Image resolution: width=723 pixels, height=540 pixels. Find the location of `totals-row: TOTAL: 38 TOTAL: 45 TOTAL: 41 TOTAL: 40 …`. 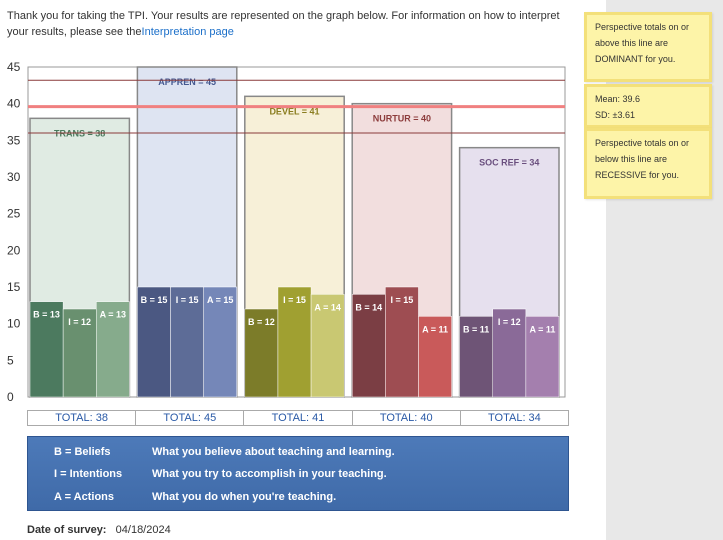

totals-row: TOTAL: 38 TOTAL: 45 TOTAL: 41 TOTAL: 40 … is located at coordinates (298, 418).